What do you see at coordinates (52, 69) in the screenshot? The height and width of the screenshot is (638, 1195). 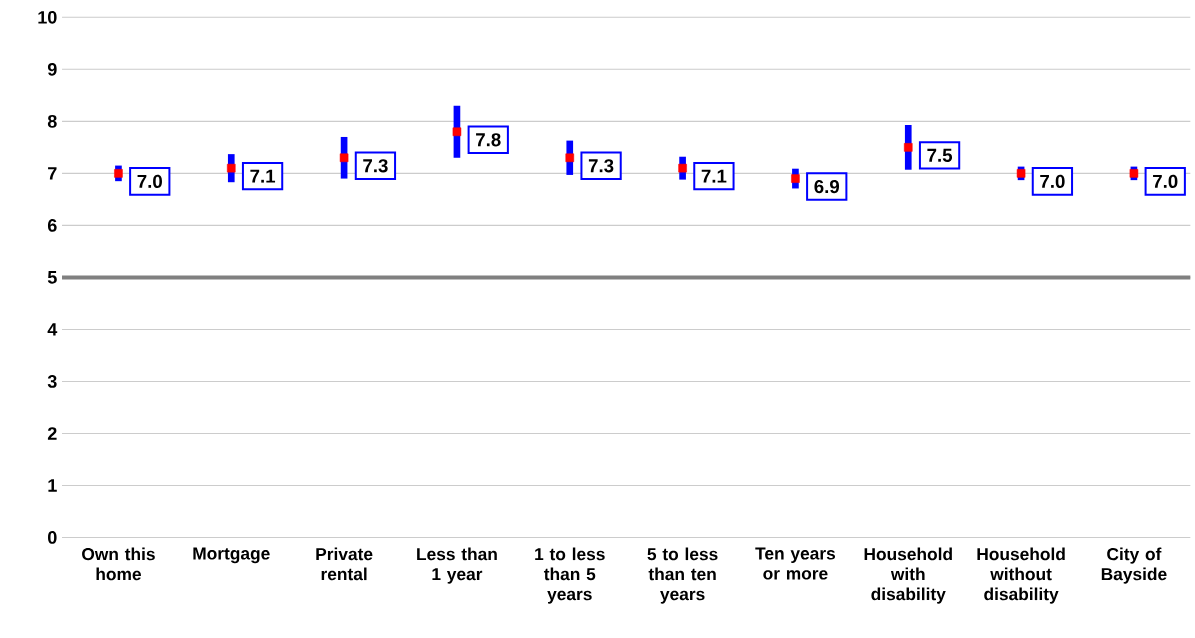 I see `y-tick-label: 9` at bounding box center [52, 69].